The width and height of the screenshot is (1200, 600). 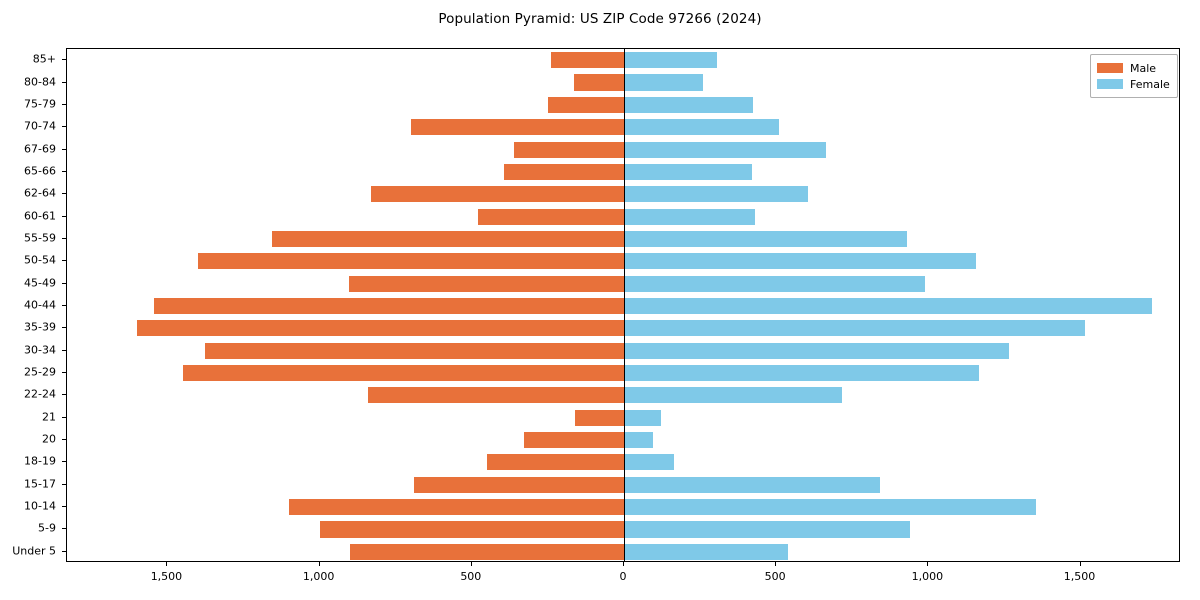 What do you see at coordinates (40, 461) in the screenshot?
I see `y-tick-label: 18-19` at bounding box center [40, 461].